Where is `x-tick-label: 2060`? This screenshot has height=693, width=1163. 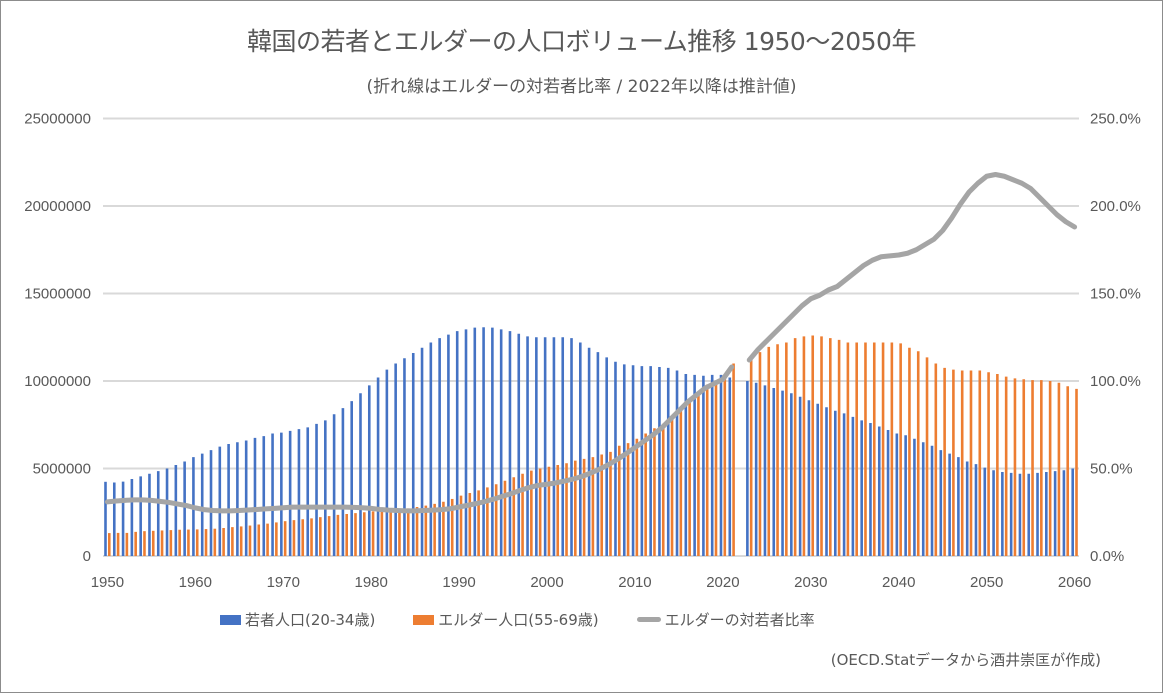 x-tick-label: 2060 is located at coordinates (1074, 582).